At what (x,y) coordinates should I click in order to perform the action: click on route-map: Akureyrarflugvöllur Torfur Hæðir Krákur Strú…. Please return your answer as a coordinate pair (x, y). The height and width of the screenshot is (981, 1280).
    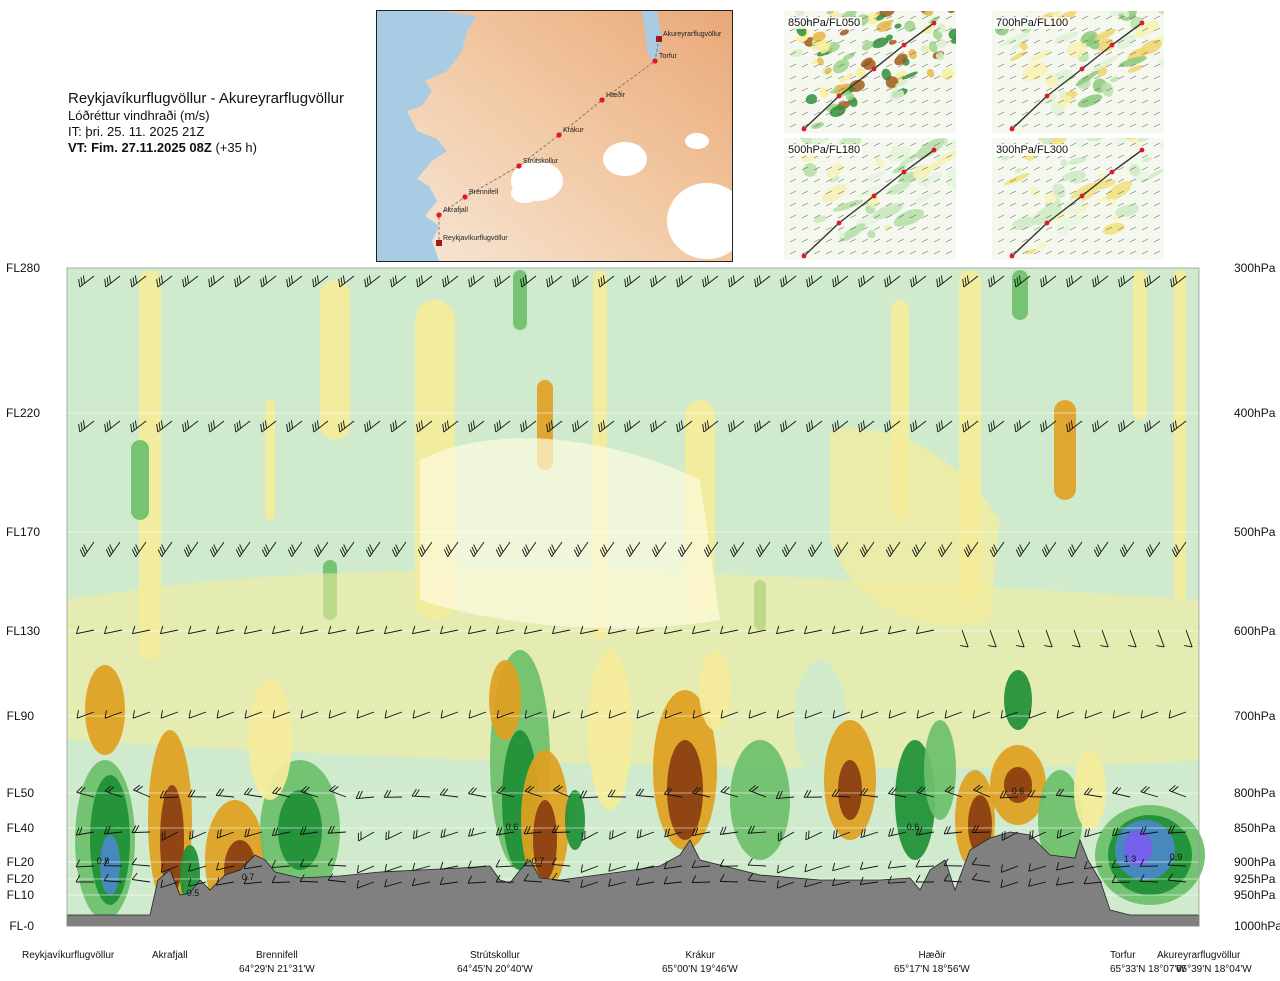
    Looking at the image, I should click on (554, 136).